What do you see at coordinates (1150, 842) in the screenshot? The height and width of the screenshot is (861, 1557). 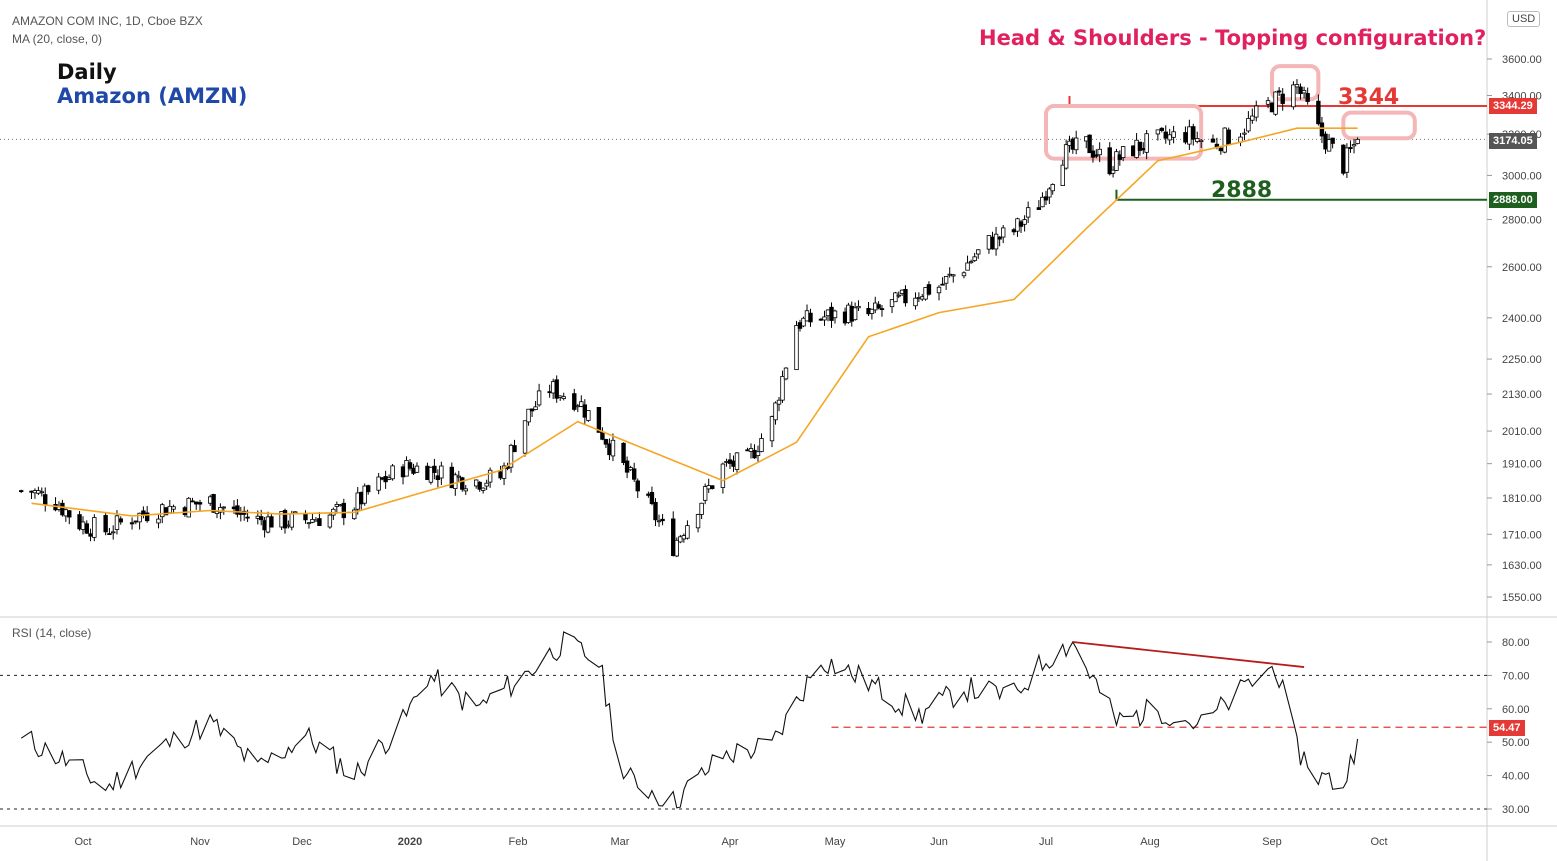 I see `time-tick-label: Aug` at bounding box center [1150, 842].